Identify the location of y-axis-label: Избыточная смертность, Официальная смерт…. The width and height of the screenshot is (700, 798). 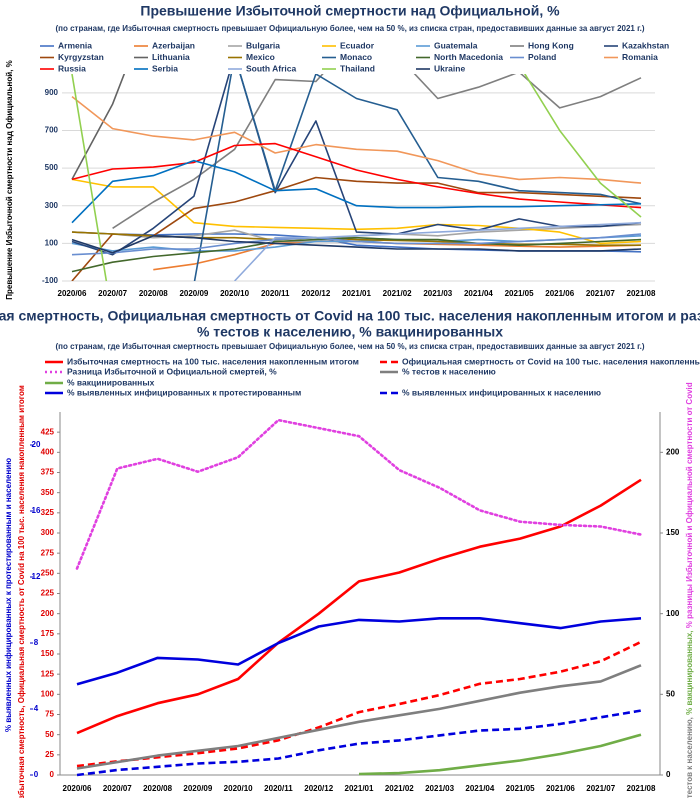
(21, 591).